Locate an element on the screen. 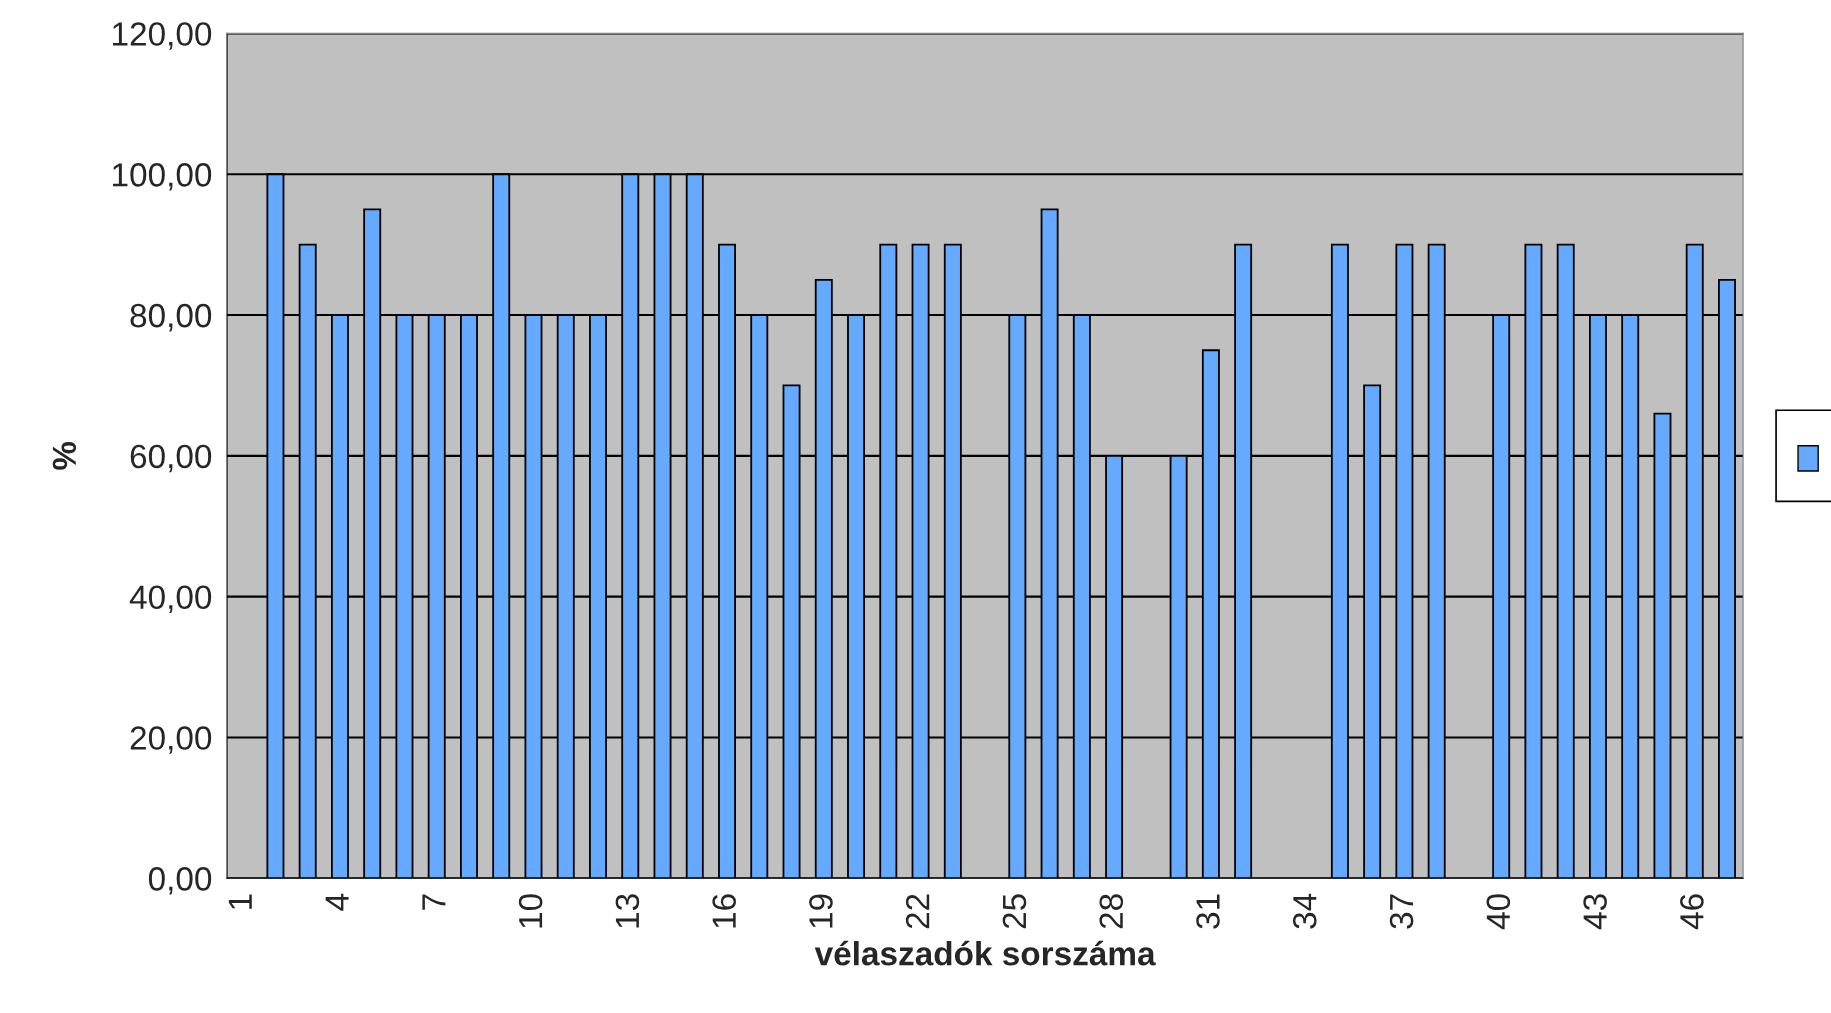 This screenshot has height=1013, width=1831. x-tick-label: 31 is located at coordinates (1208, 911).